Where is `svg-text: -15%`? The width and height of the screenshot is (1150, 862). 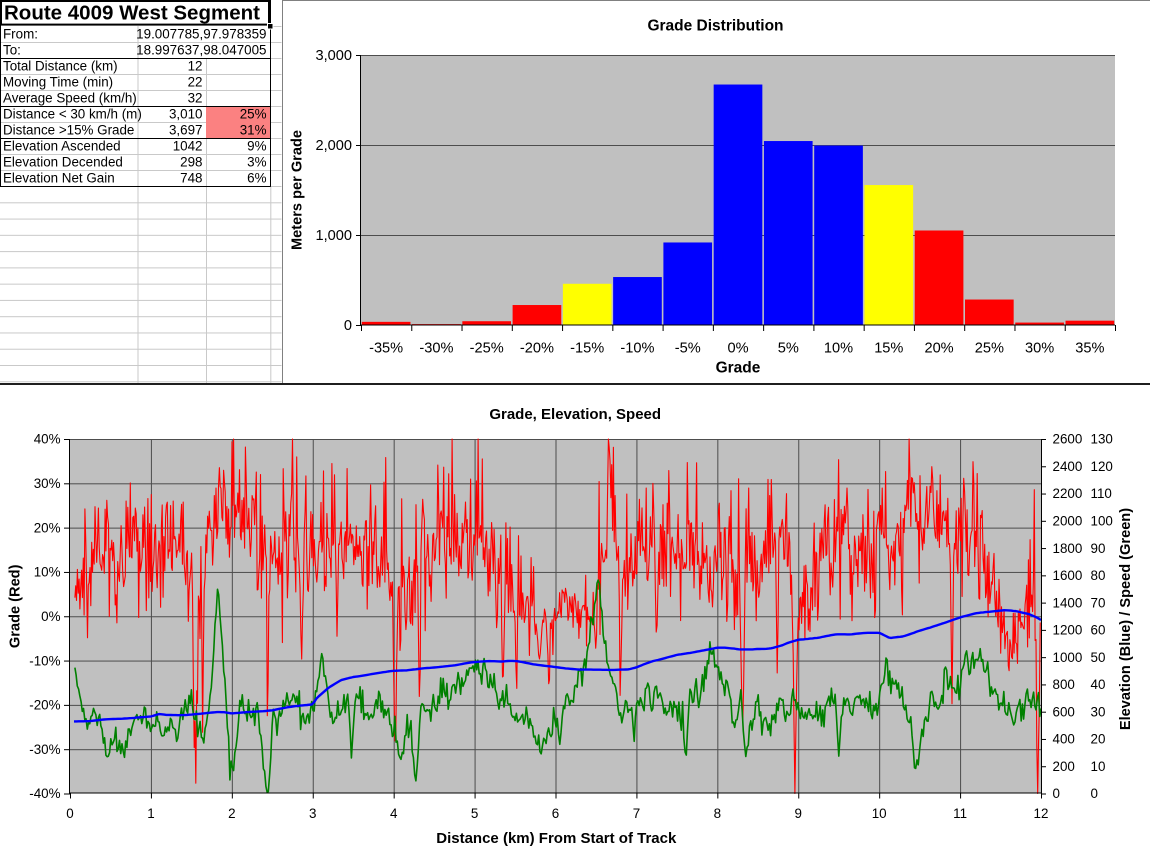
svg-text: -15% is located at coordinates (587, 349).